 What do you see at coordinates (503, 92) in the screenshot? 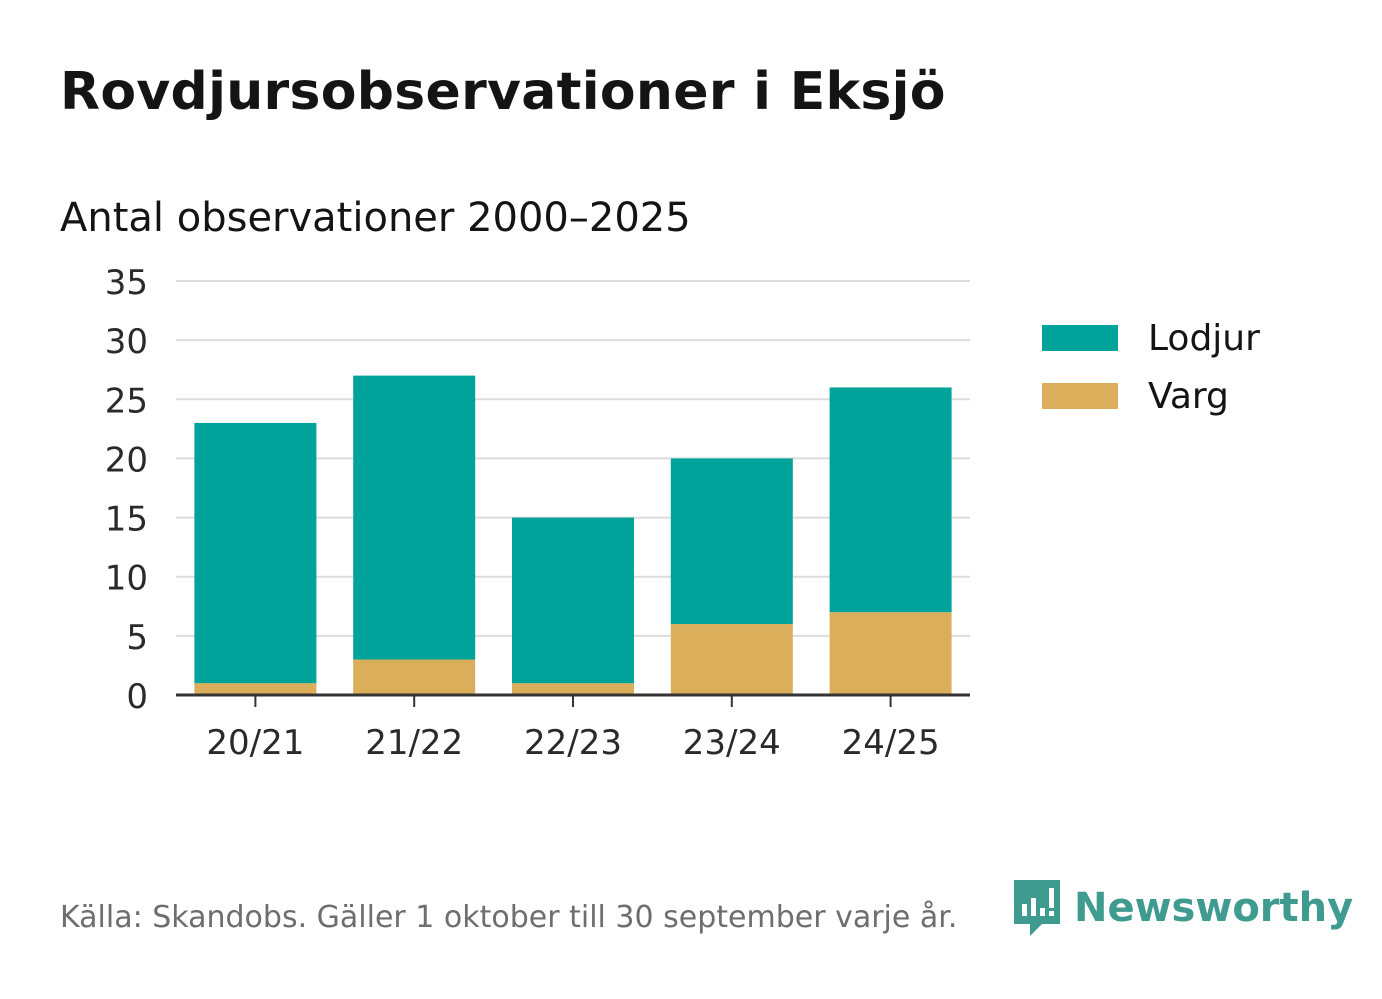
I see `chart-title: Rovdjursobservationer i Eksjö` at bounding box center [503, 92].